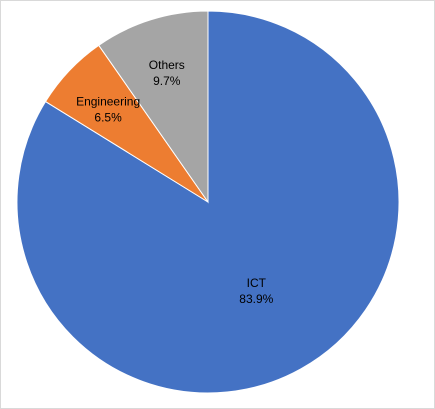 Image resolution: width=435 pixels, height=409 pixels. Describe the element at coordinates (153, 107) in the screenshot. I see `pie-slice-others` at that location.